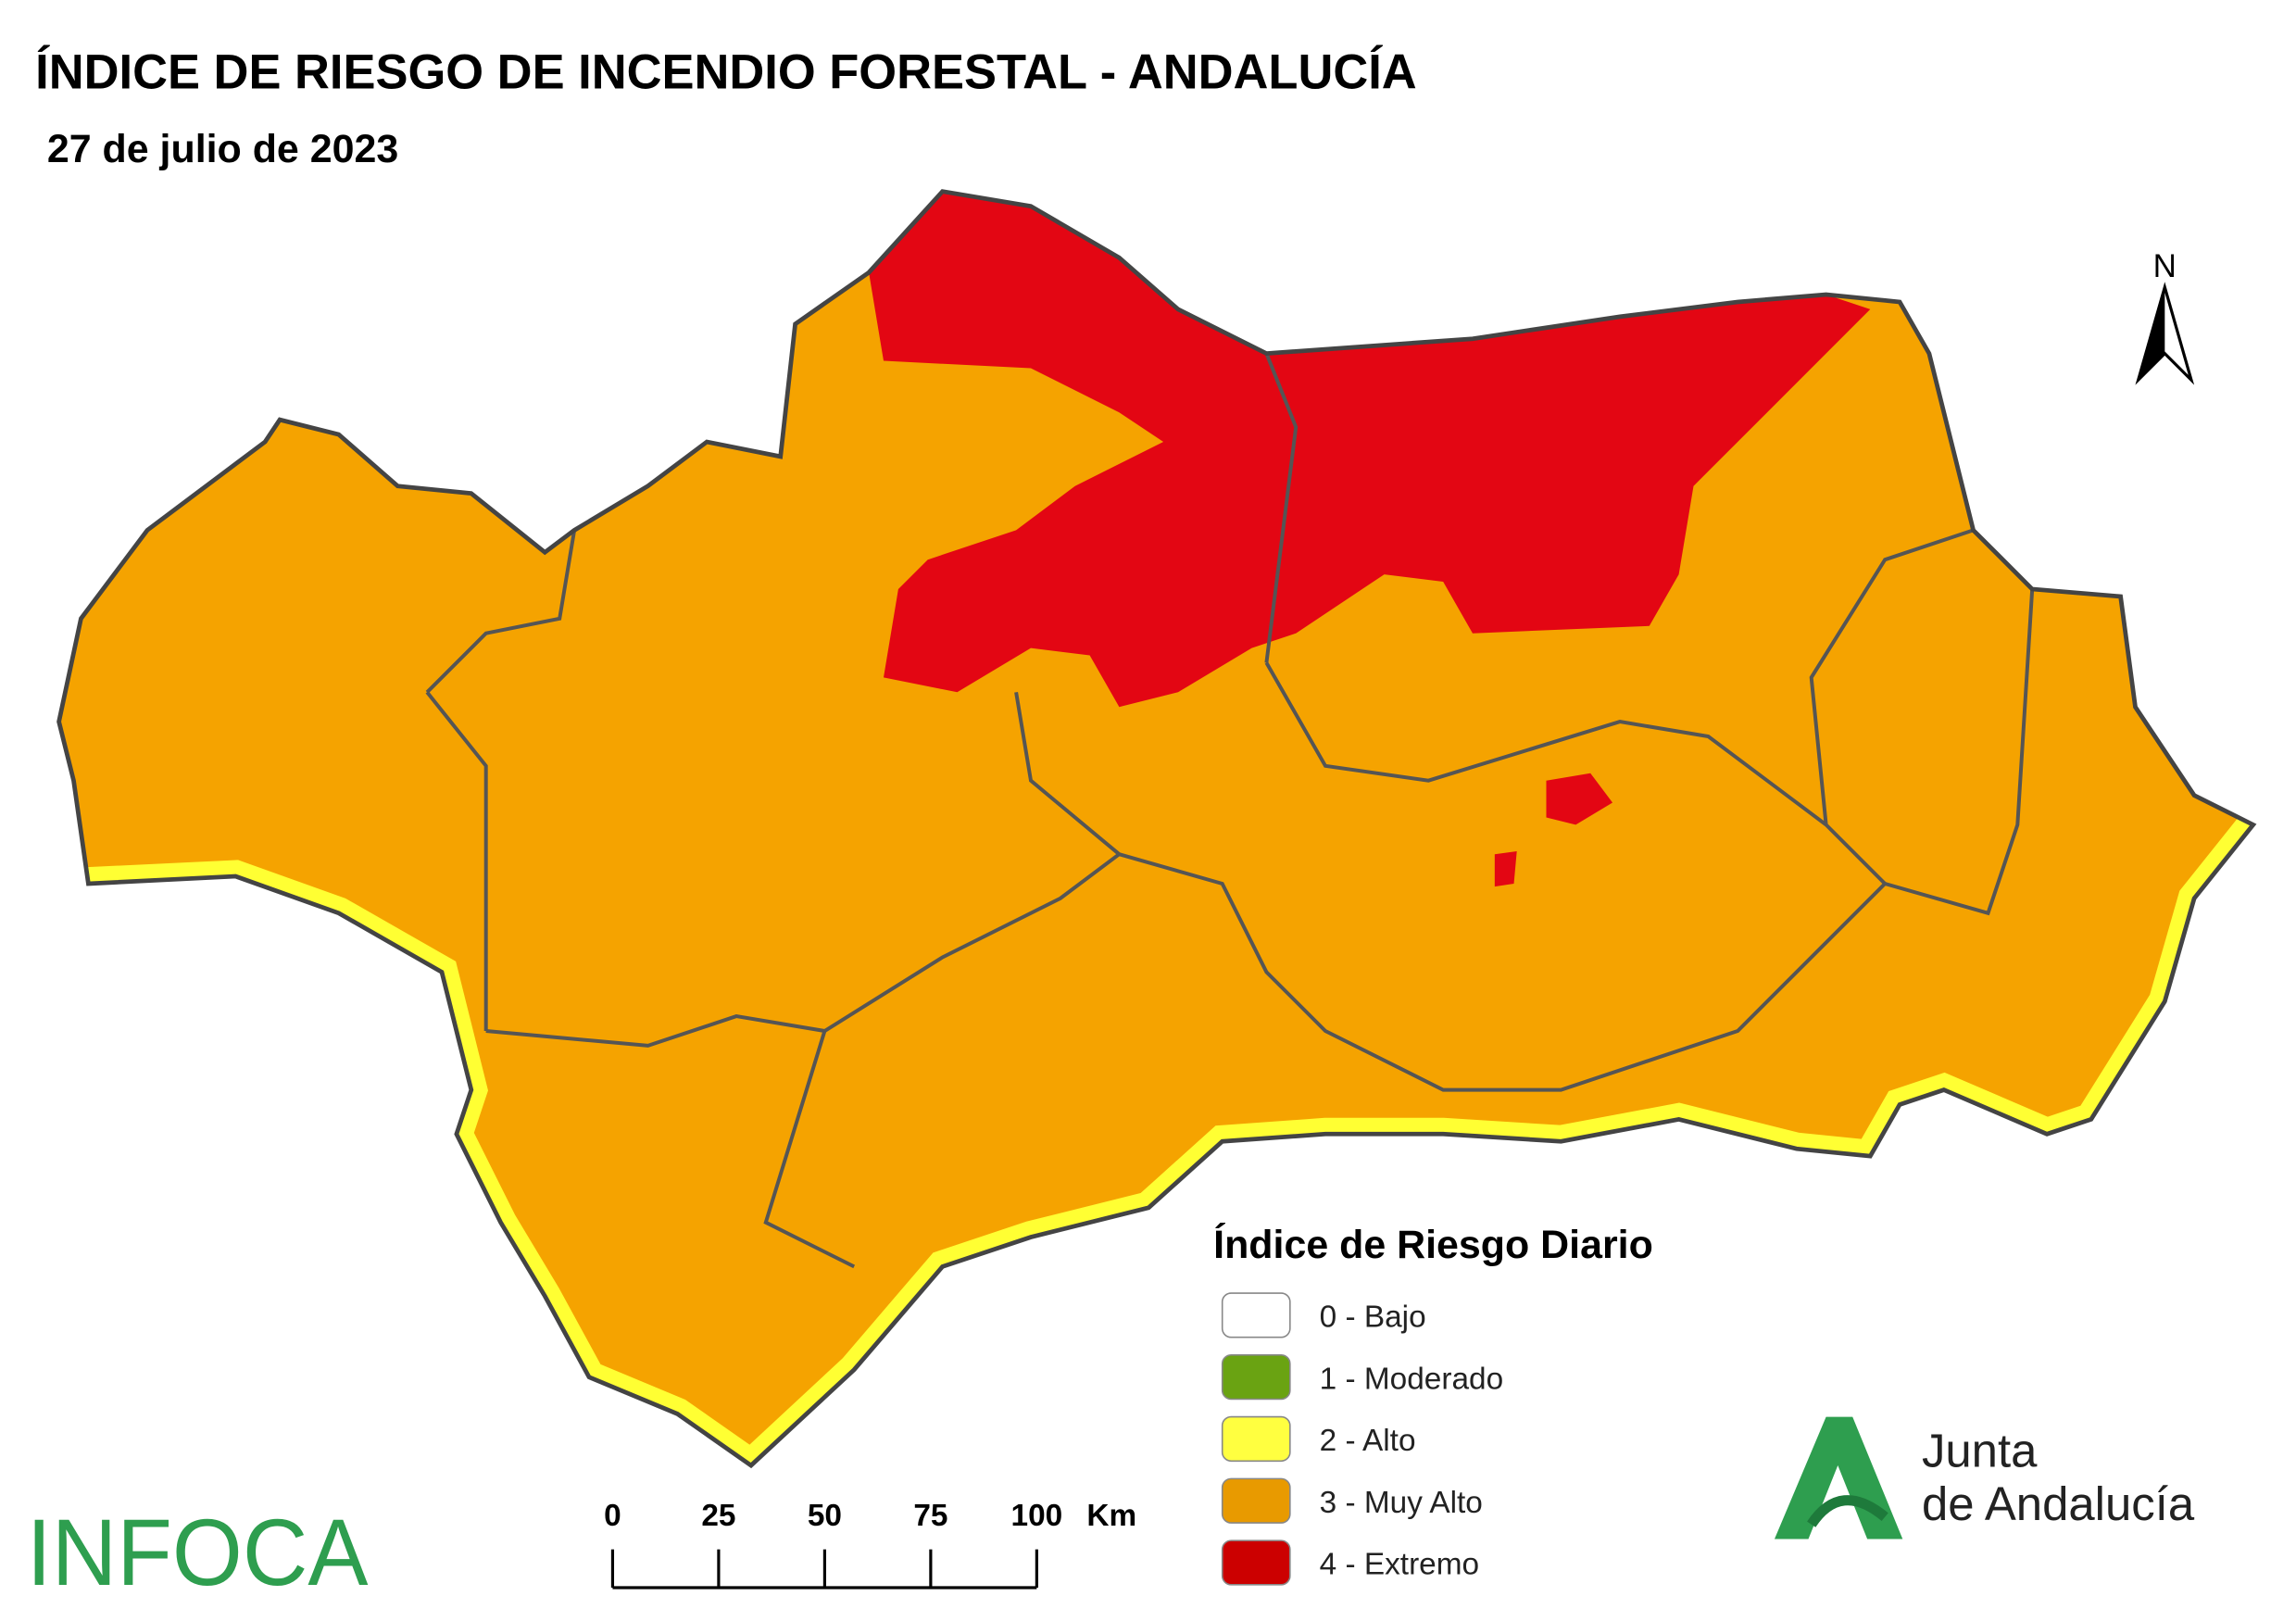  I want to click on map-date: 27 de julio de 2023, so click(222, 149).